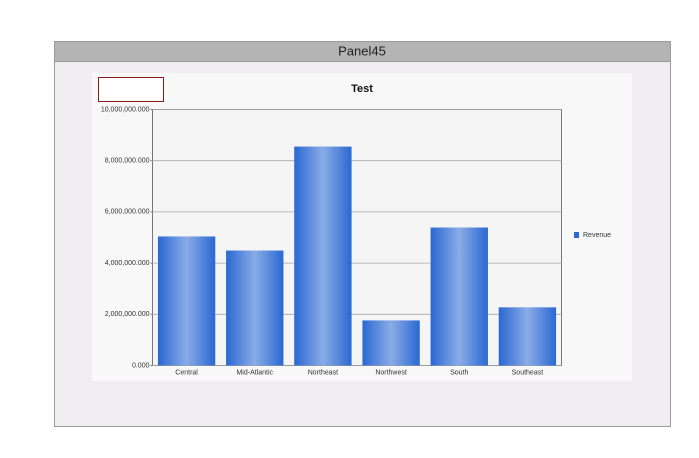 This screenshot has width=699, height=458. What do you see at coordinates (576, 235) in the screenshot?
I see `legend-swatch` at bounding box center [576, 235].